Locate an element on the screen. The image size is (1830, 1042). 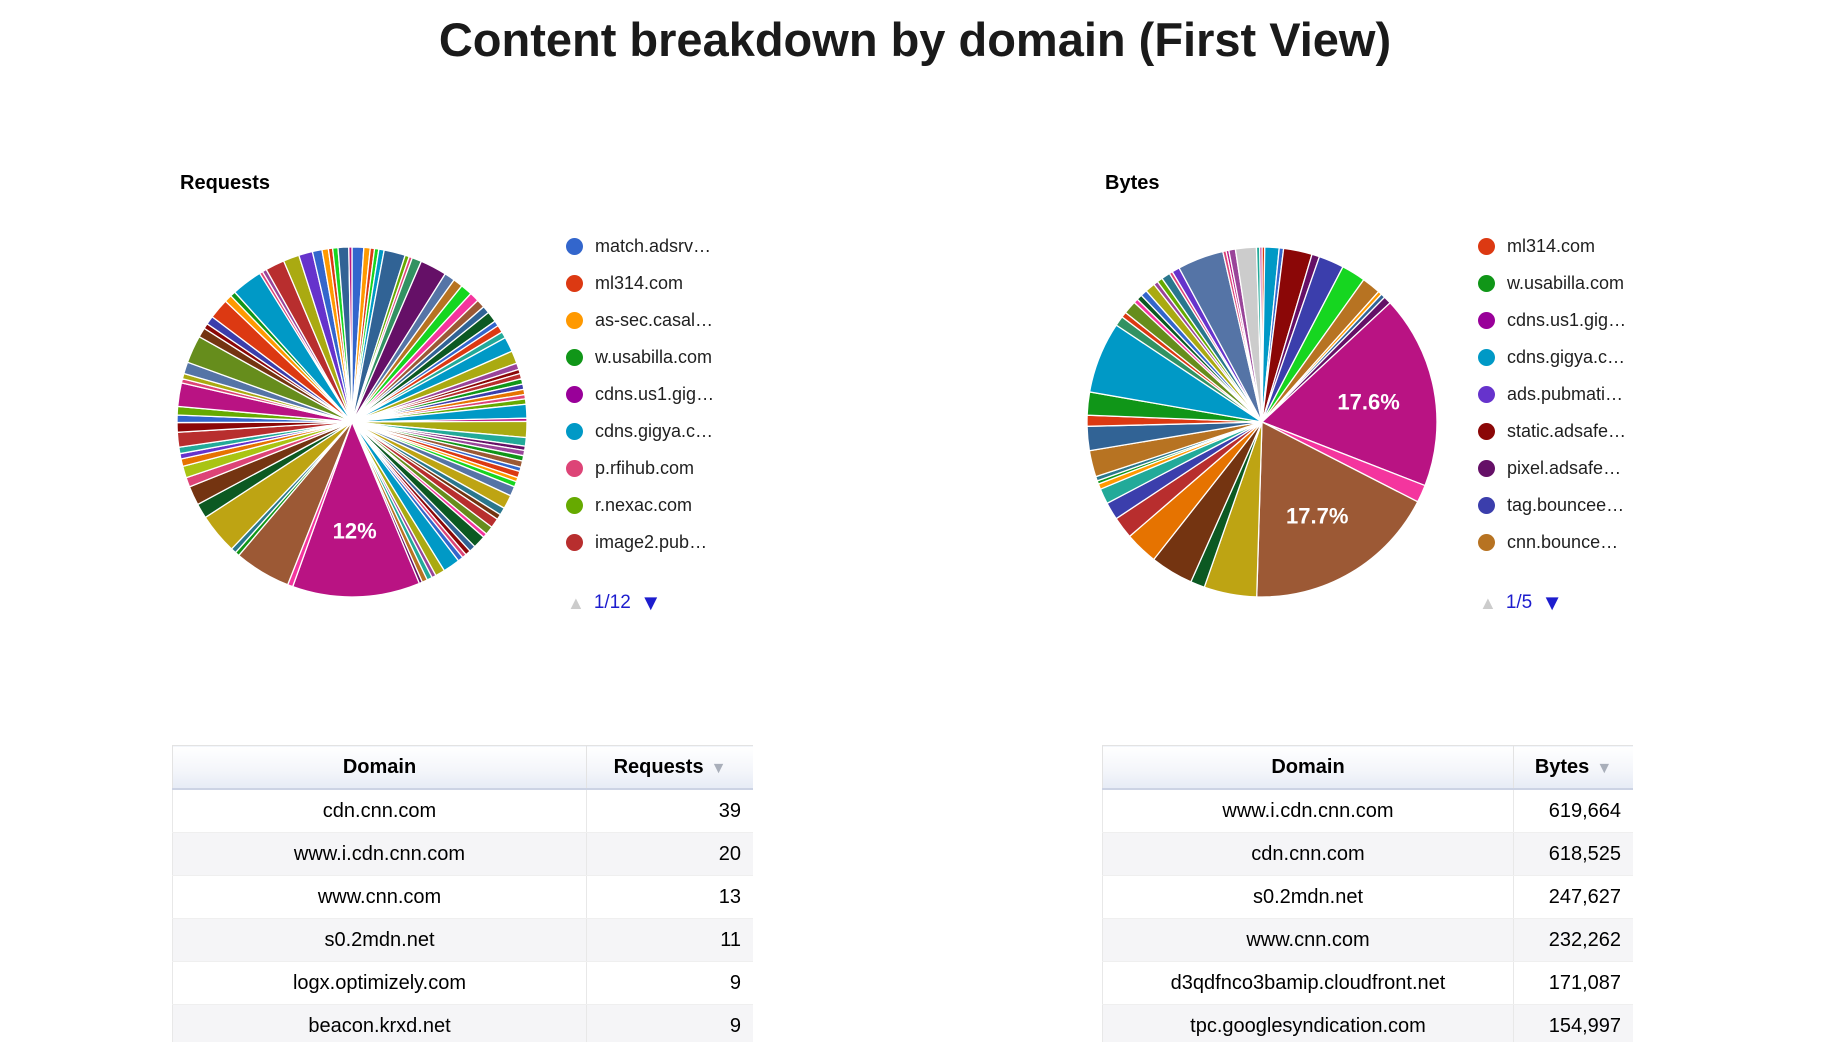
bytes-table-row: d3qdfnco3bamip.cloudfront.net 171,087 is located at coordinates (1367, 983).